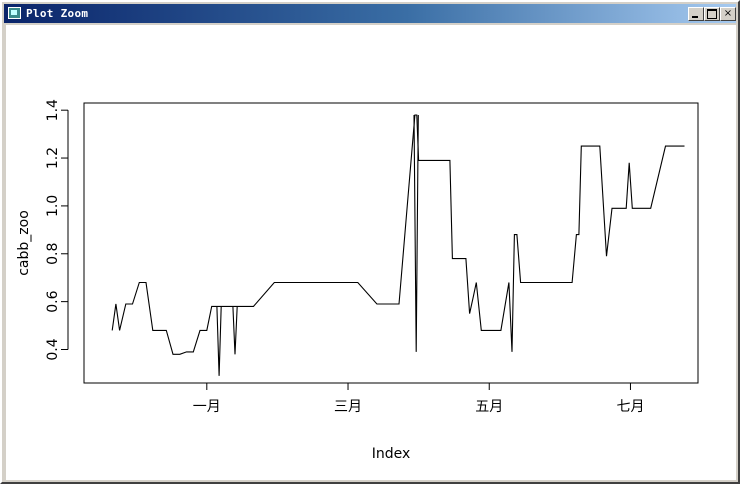  I want to click on x-tick-label: 三月, so click(348, 407).